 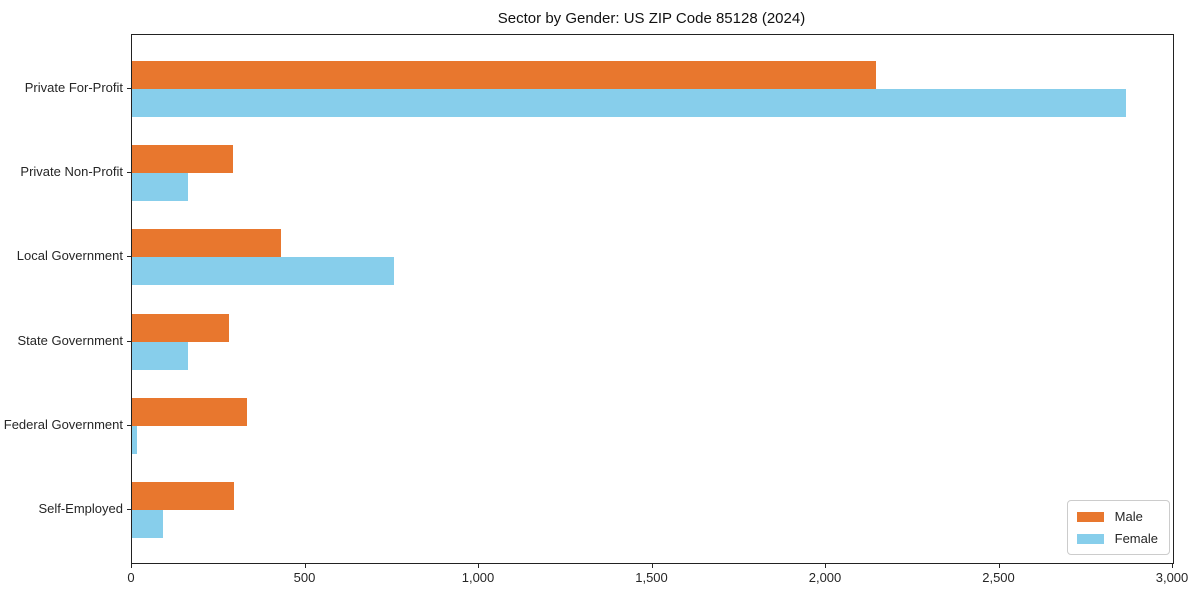 What do you see at coordinates (478, 577) in the screenshot?
I see `x-tick-label: 1,000` at bounding box center [478, 577].